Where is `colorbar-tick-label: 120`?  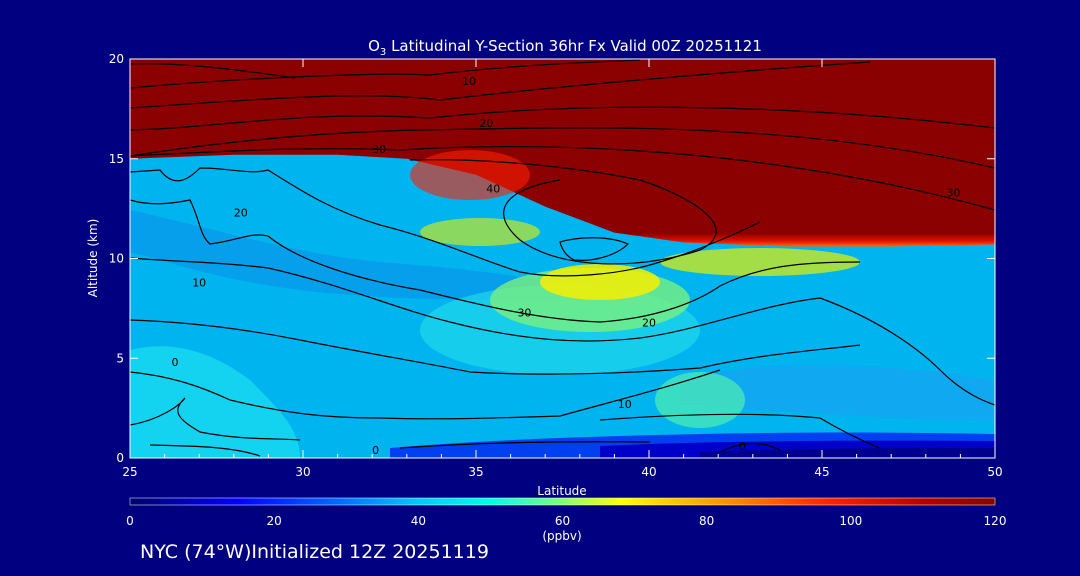
colorbar-tick-label: 120 is located at coordinates (995, 521).